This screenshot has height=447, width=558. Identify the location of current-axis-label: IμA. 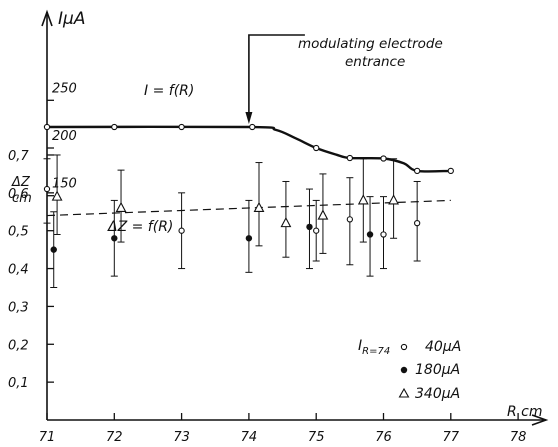
(71, 19).